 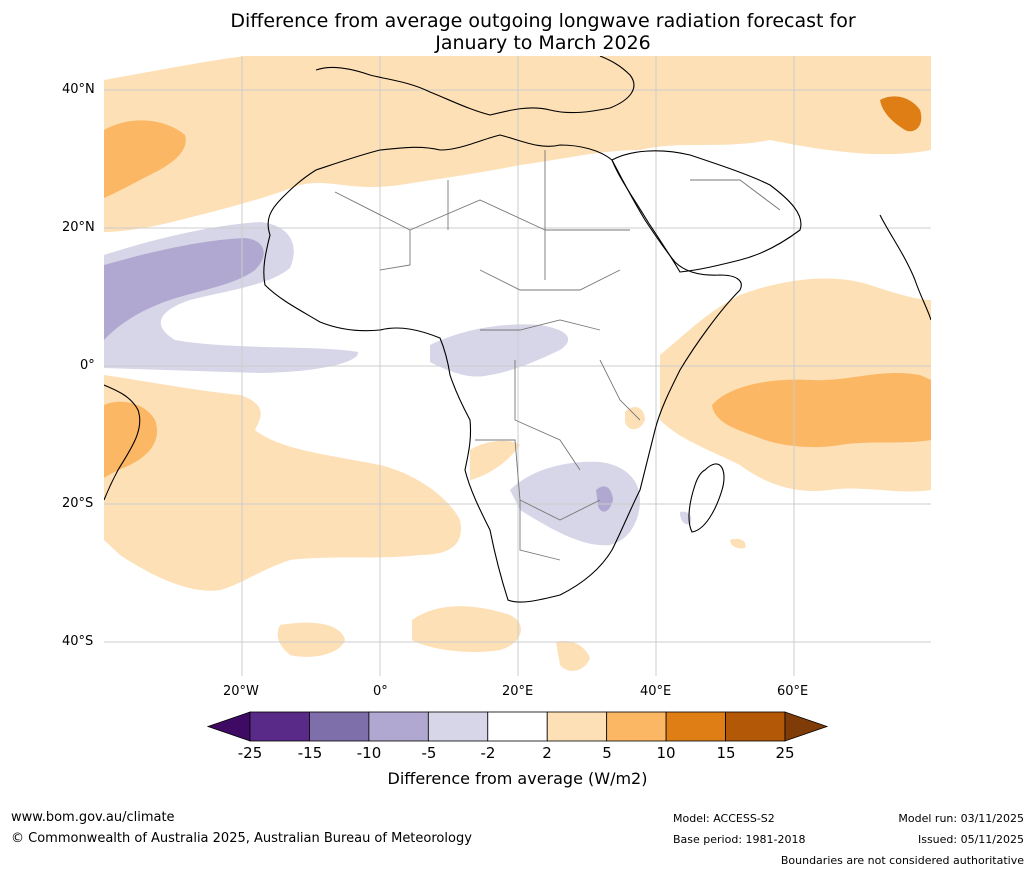 What do you see at coordinates (250, 753) in the screenshot?
I see `colorbar-tick: -25` at bounding box center [250, 753].